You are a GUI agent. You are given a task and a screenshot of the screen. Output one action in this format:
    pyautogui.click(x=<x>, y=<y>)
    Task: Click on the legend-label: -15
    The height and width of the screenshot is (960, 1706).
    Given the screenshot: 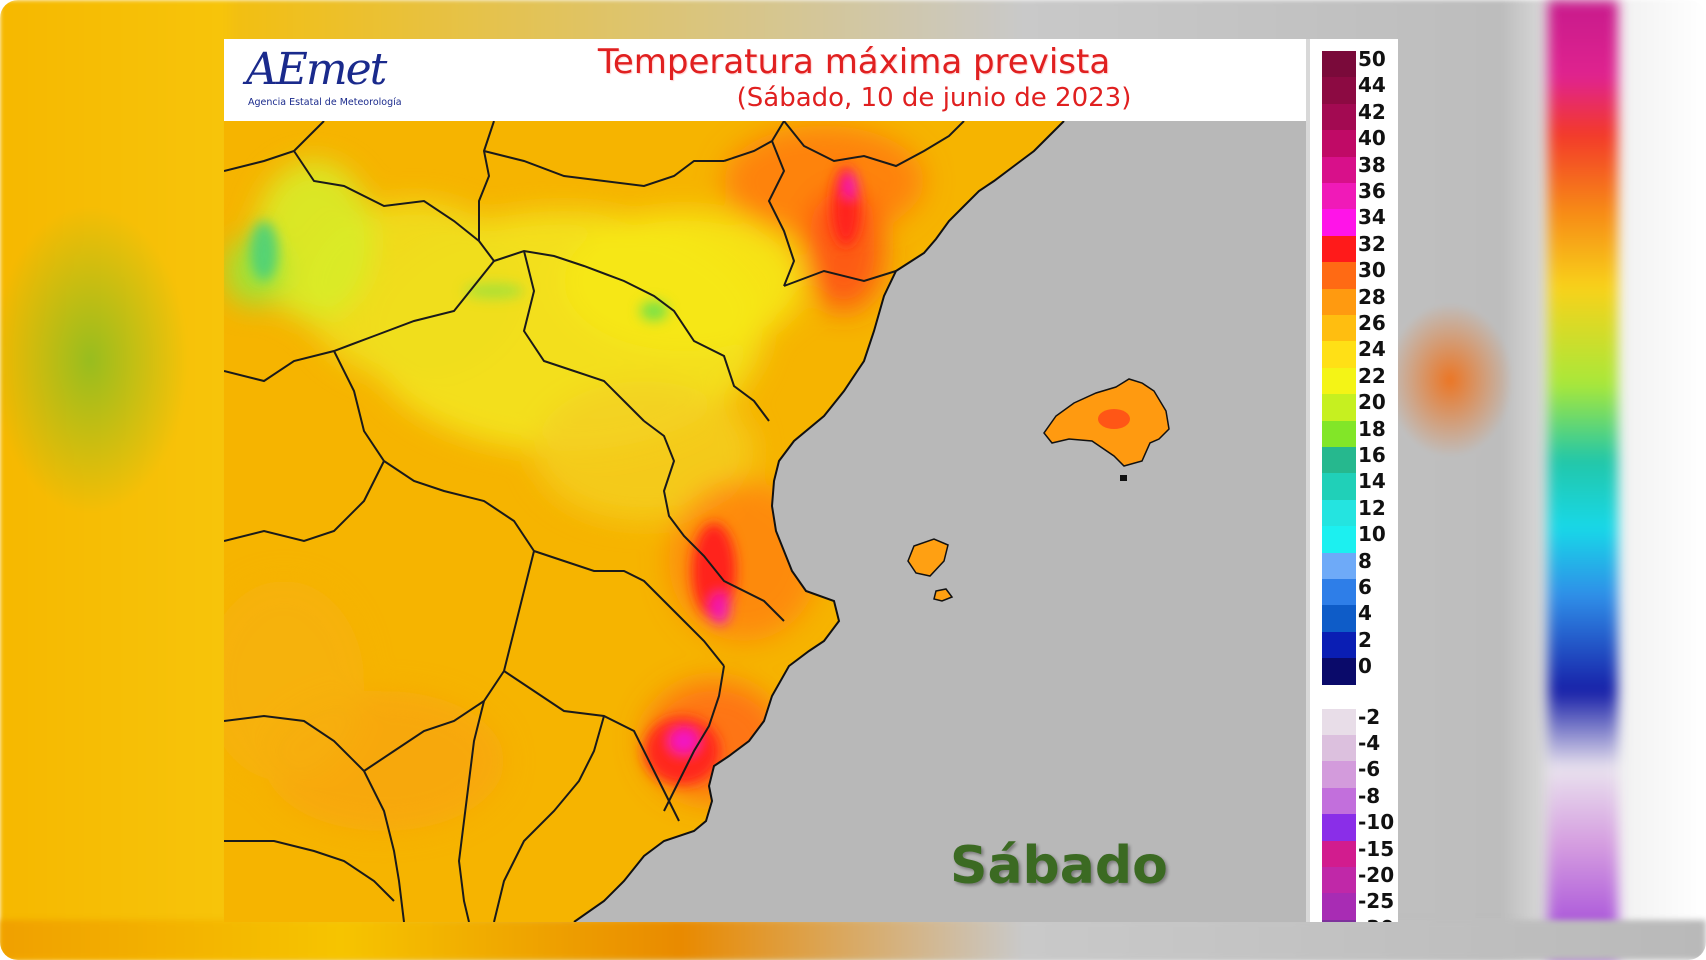 What is the action you would take?
    pyautogui.click(x=1376, y=848)
    